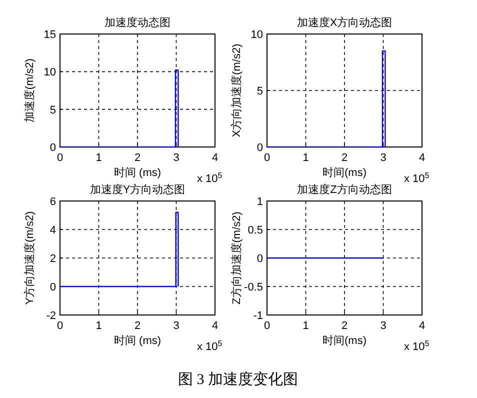 This screenshot has height=398, width=477. Describe the element at coordinates (344, 189) in the screenshot. I see `chart-title: 加速度Z方向动态图` at that location.